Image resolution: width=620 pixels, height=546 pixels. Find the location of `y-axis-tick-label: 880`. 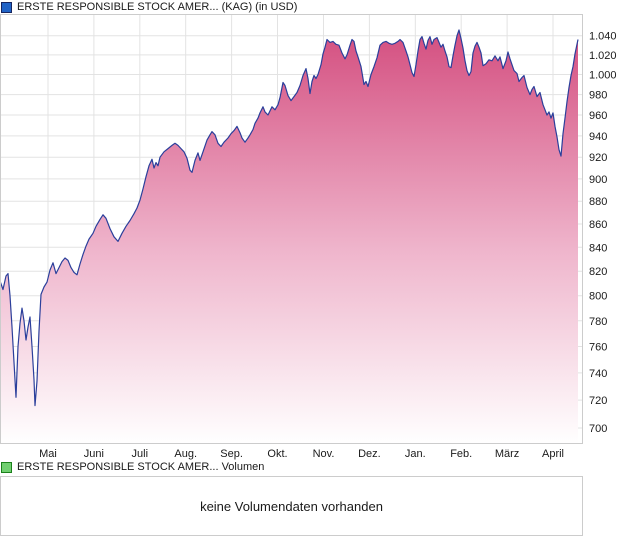

y-axis-tick-label: 880 is located at coordinates (598, 202).